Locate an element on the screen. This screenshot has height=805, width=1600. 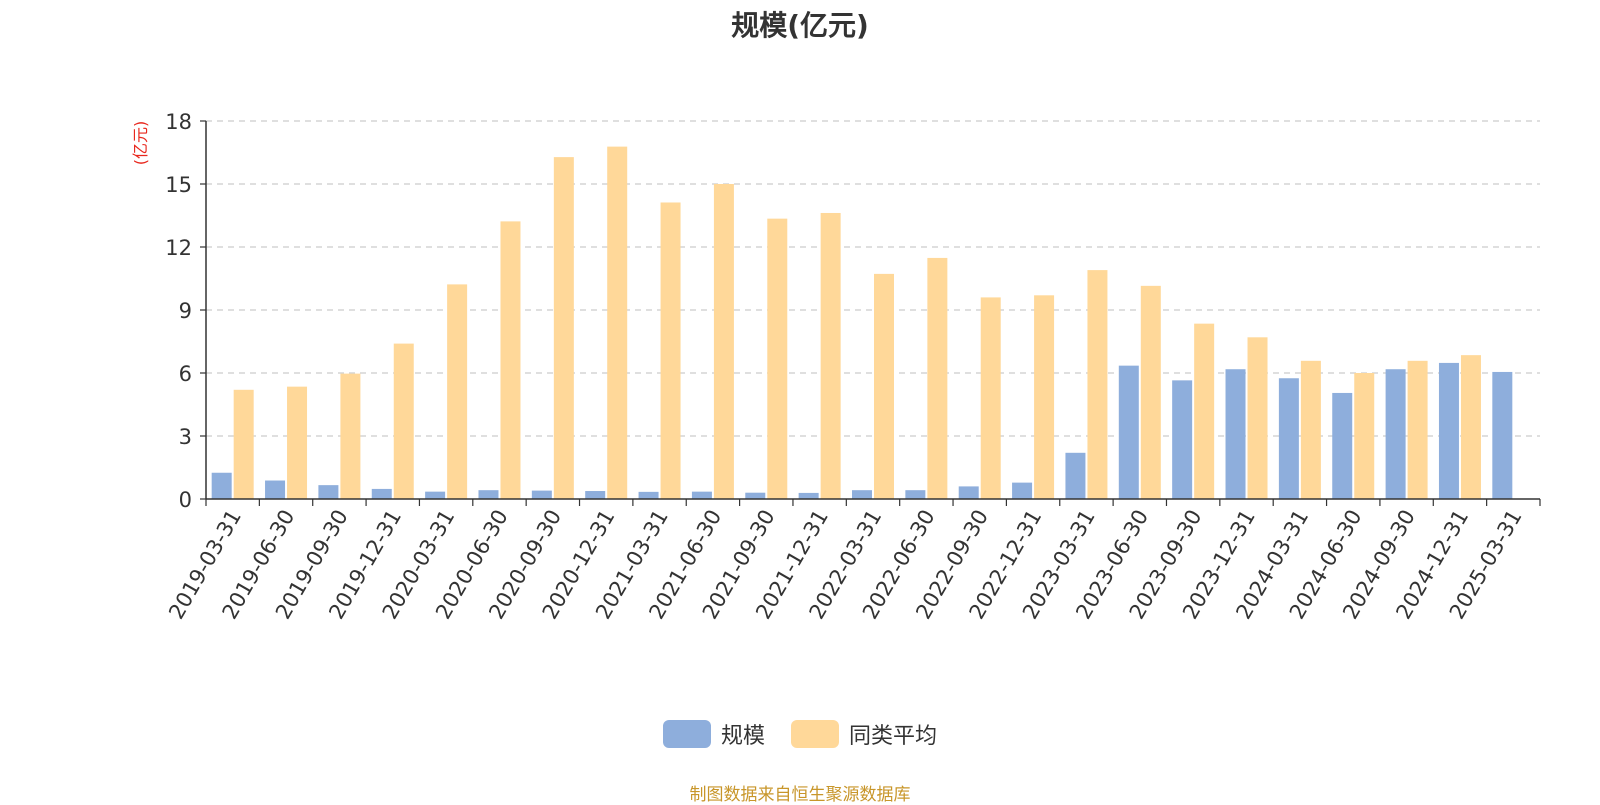
y-tick-label: 18 is located at coordinates (178, 122).